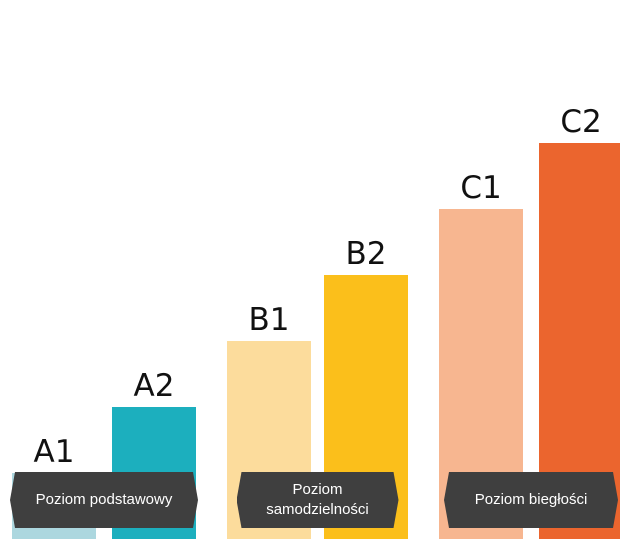  Describe the element at coordinates (481, 188) in the screenshot. I see `bar-label-c1: C1` at that location.